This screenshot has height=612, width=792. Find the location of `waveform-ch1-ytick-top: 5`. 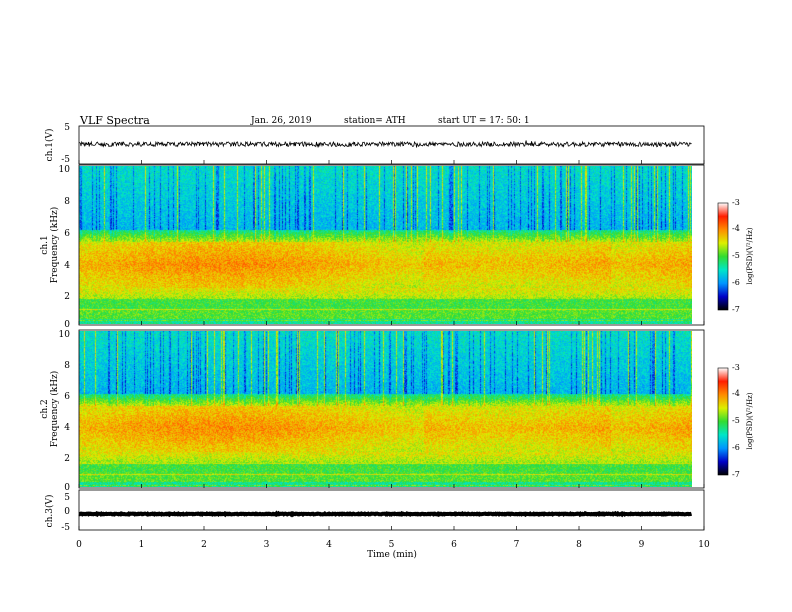

waveform-ch1-ytick-top: 5 is located at coordinates (67, 128).